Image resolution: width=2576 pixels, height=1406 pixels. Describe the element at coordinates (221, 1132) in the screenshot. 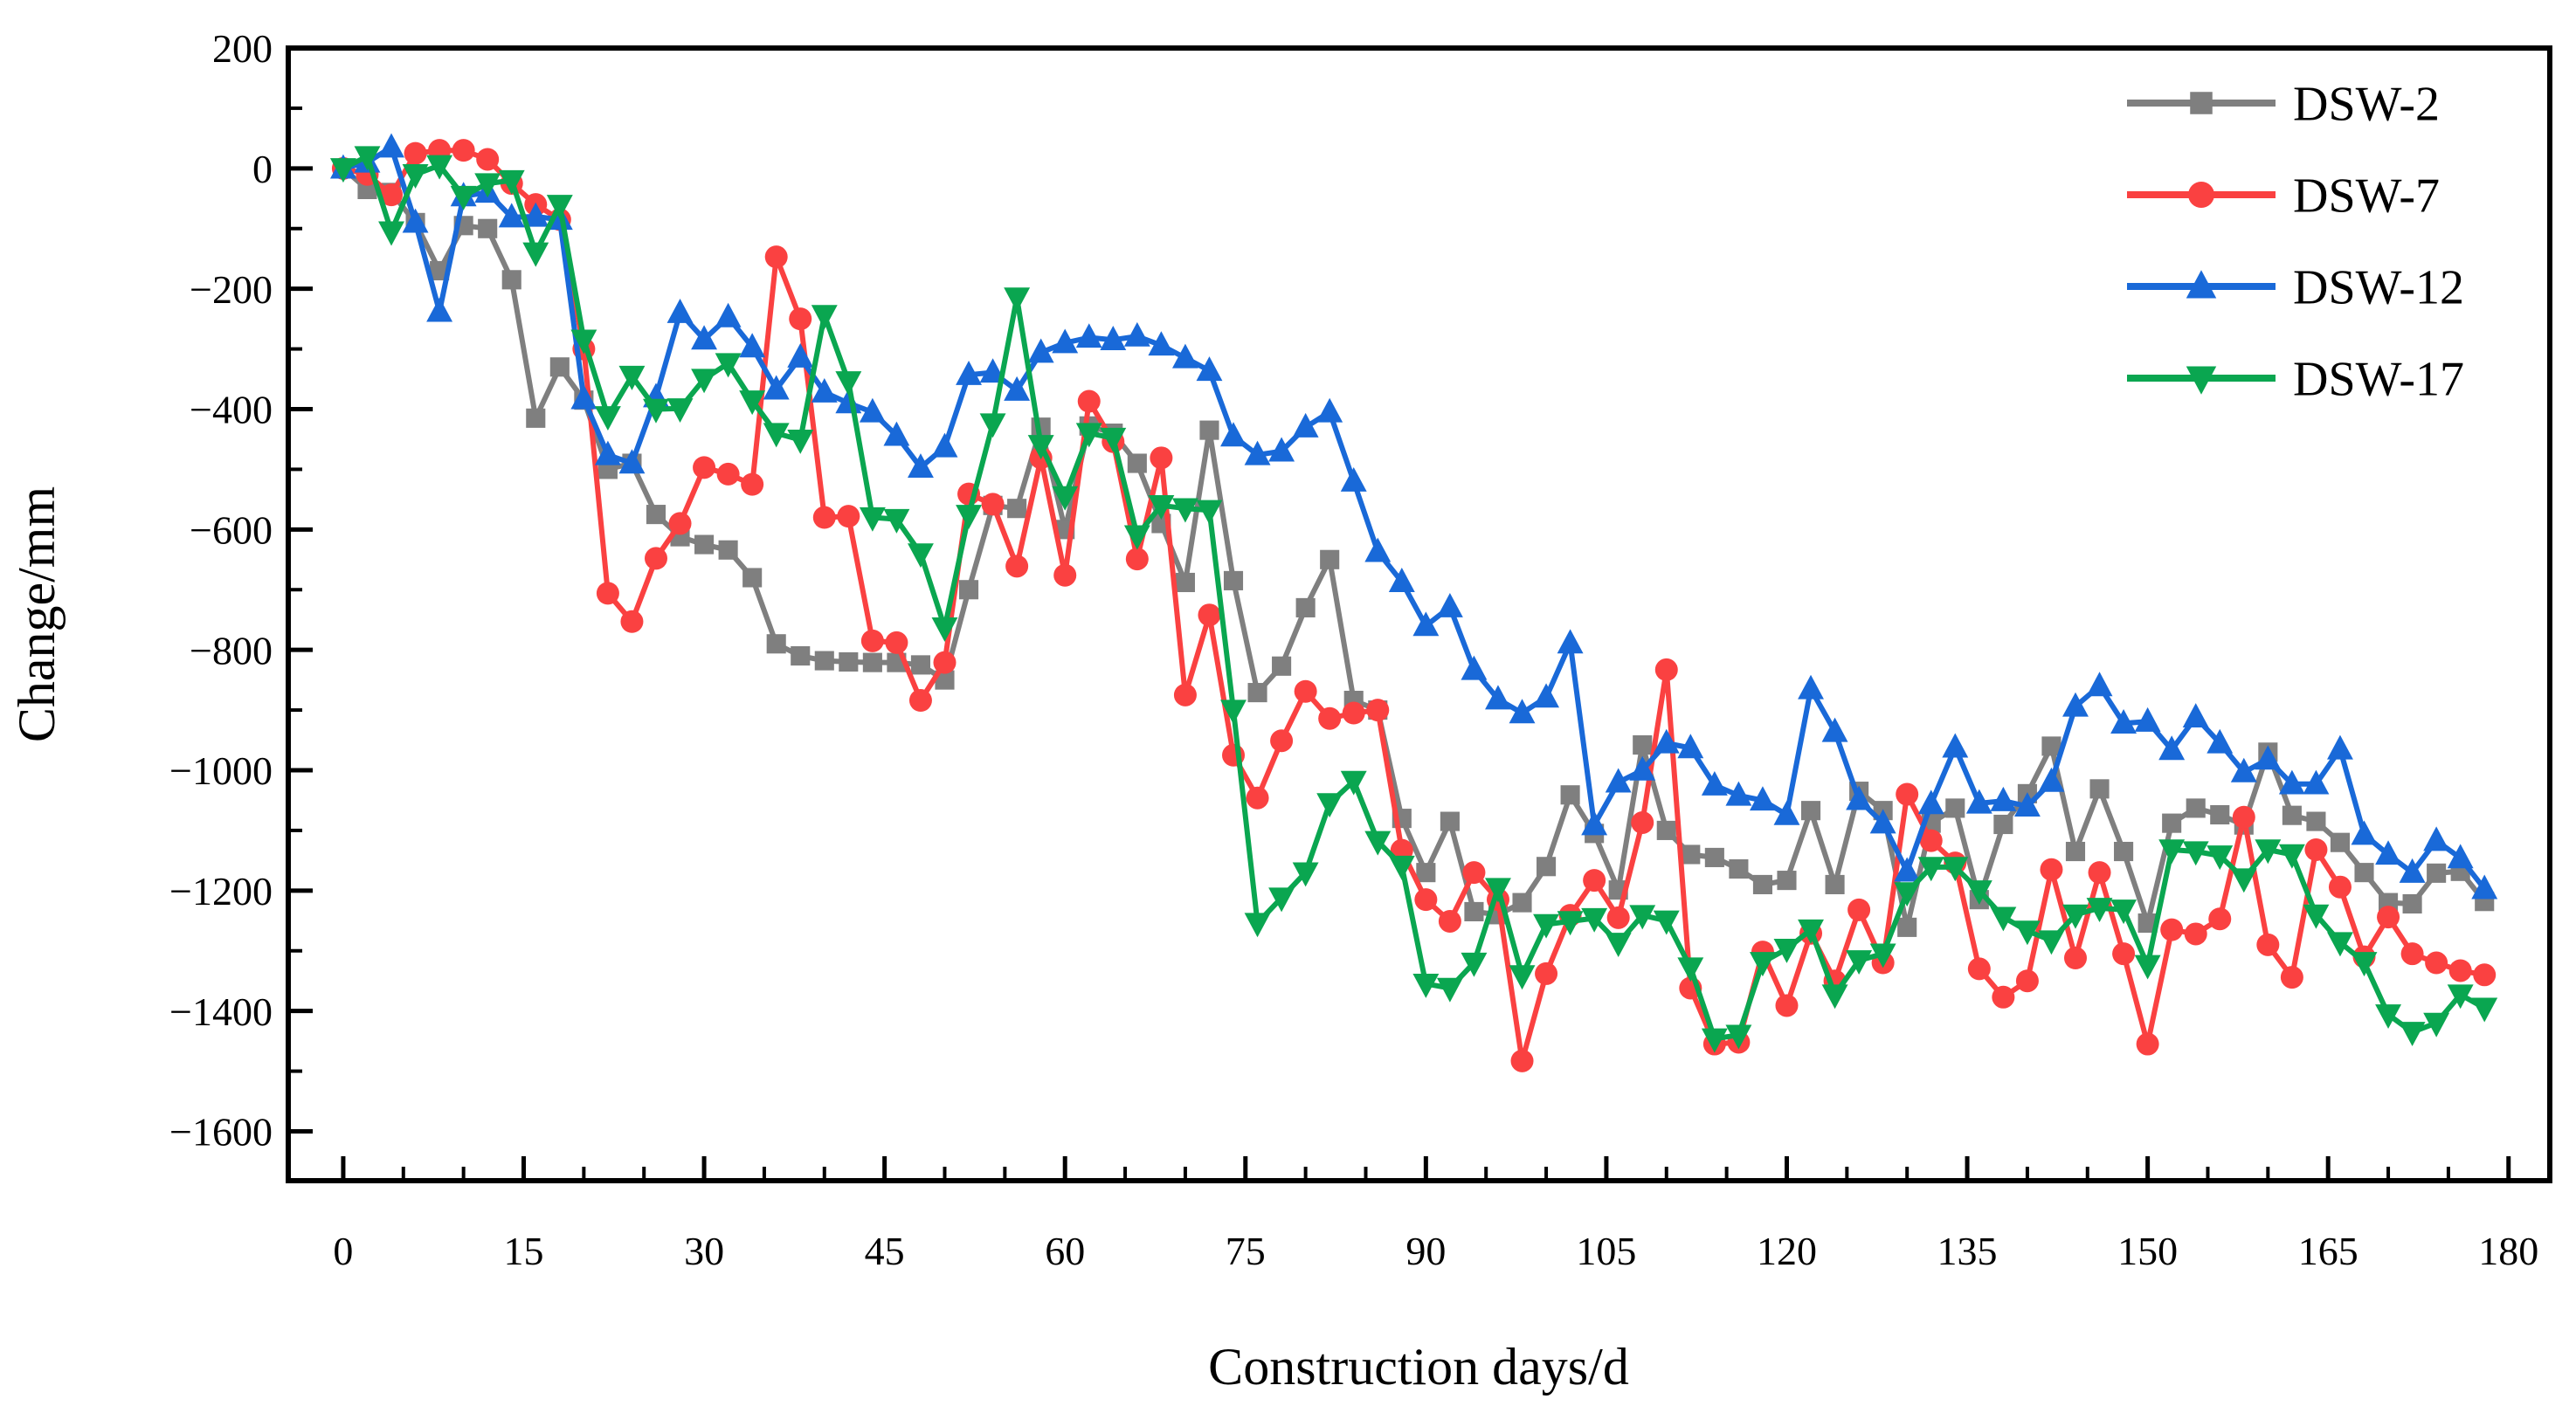

I see `y-tick-label: −1600` at that location.